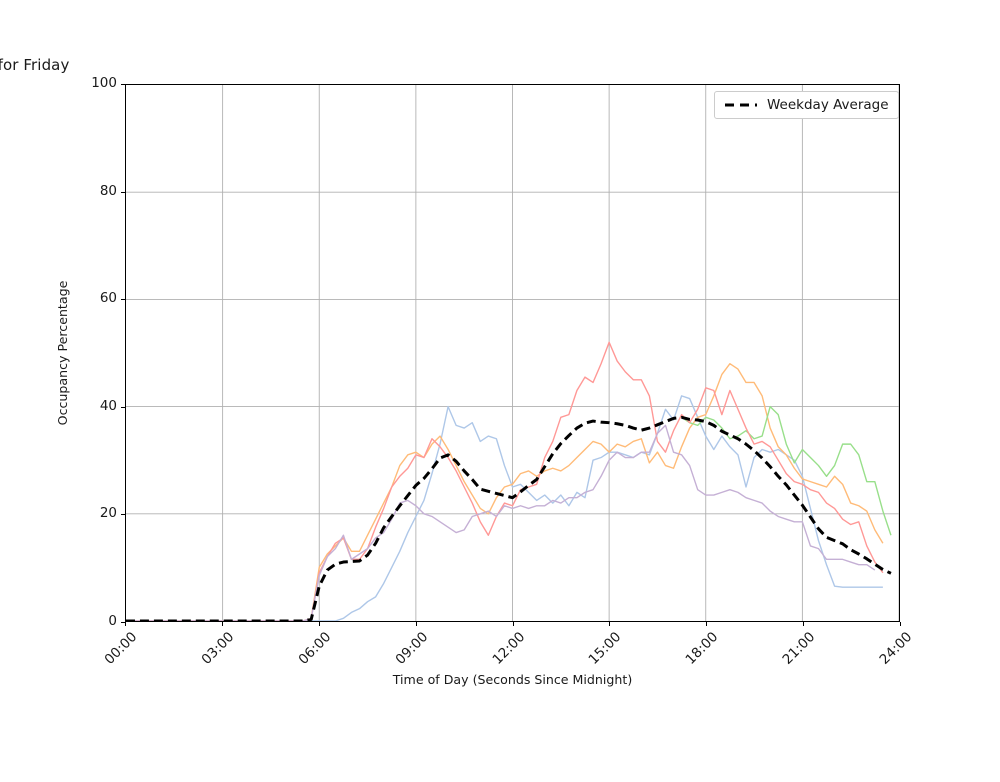 Image resolution: width=1000 pixels, height=782 pixels. I want to click on y-tick-label: 40, so click(108, 405).